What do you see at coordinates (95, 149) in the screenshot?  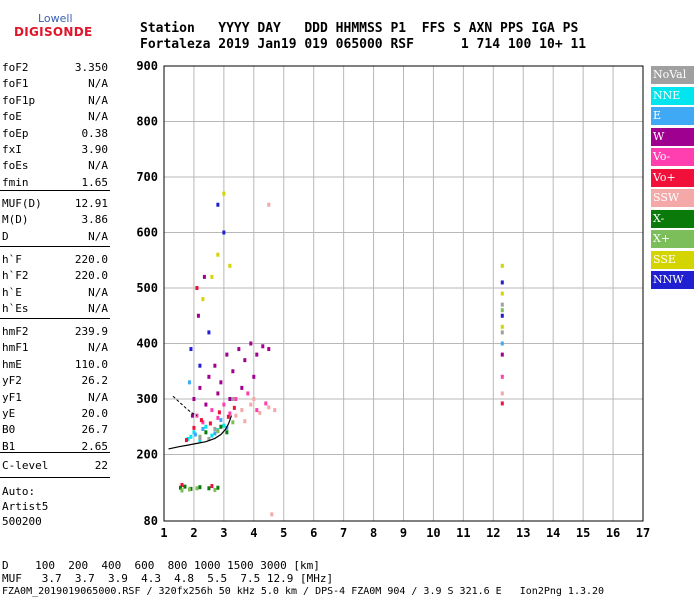 I see `param-value: 3.90` at bounding box center [95, 149].